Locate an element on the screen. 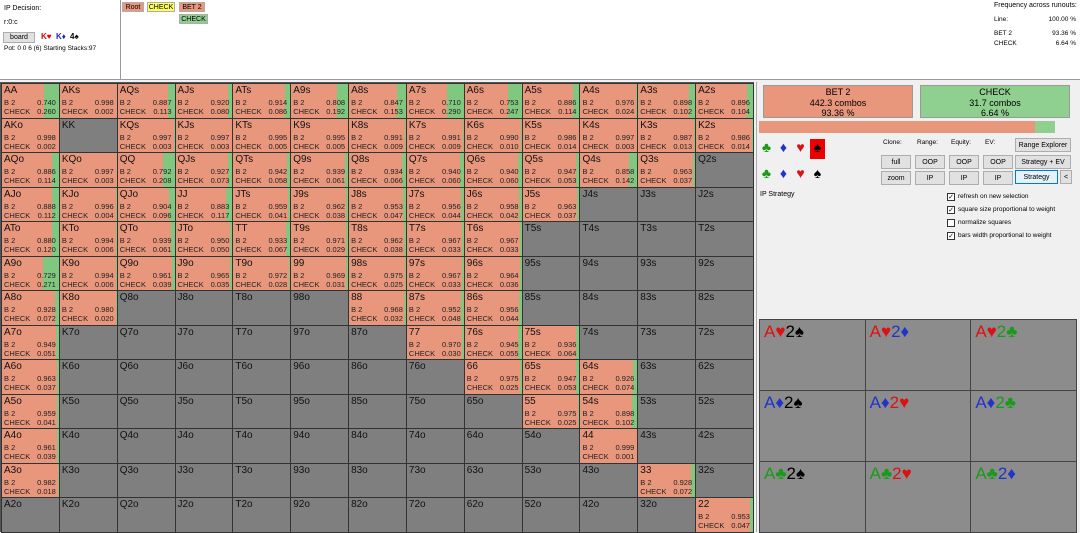 This screenshot has width=1080, height=533. suit-button: ♥ is located at coordinates (800, 175).